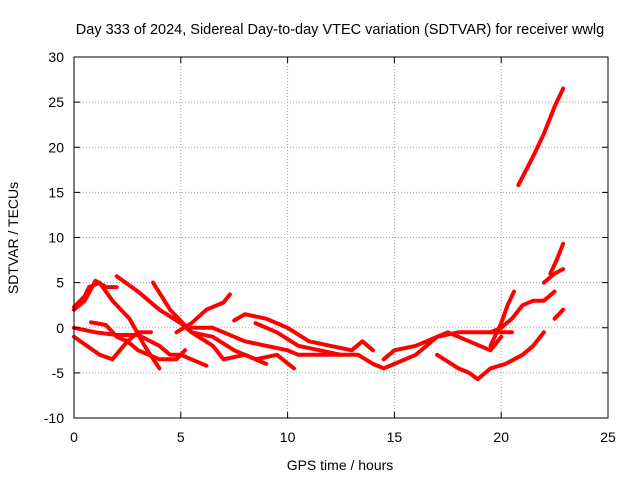  I want to click on x-tick-label: 25, so click(608, 437).